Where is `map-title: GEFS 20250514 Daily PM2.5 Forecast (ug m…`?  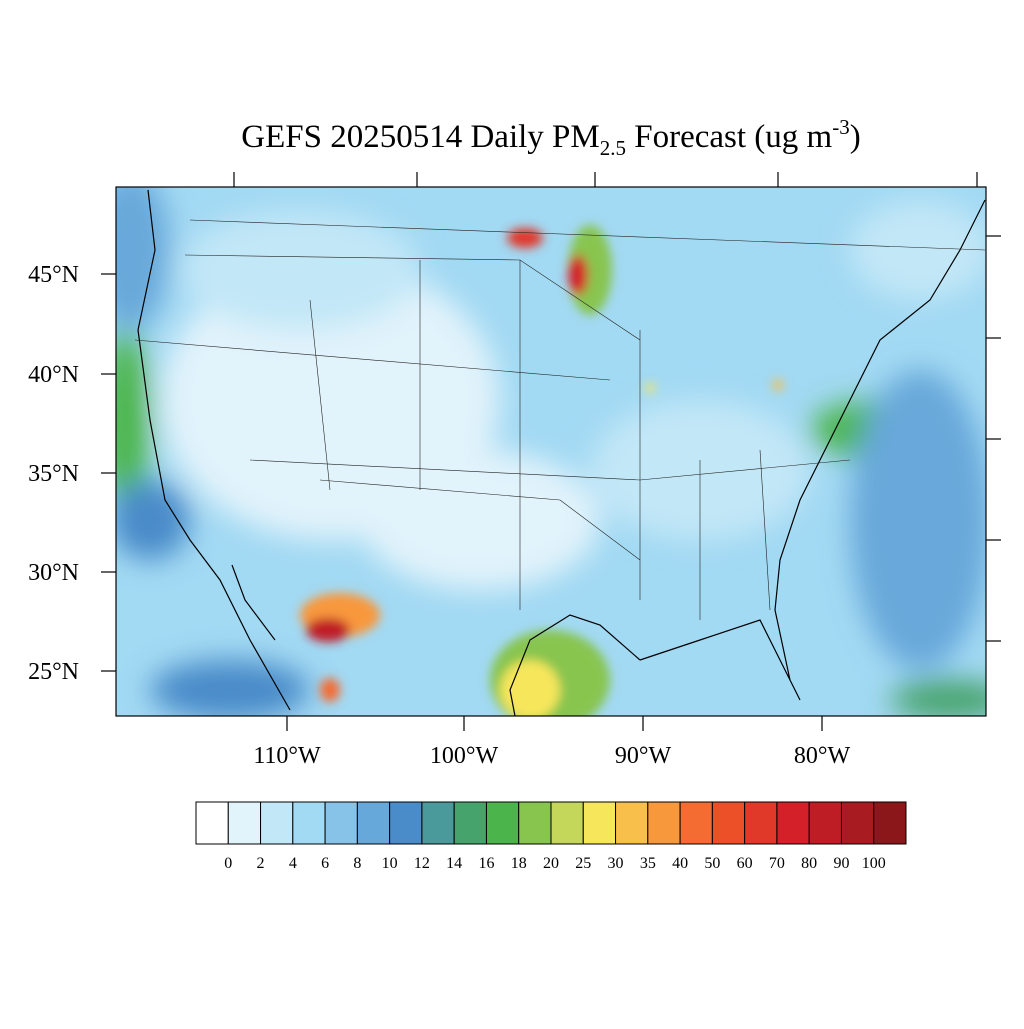
map-title: GEFS 20250514 Daily PM2.5 Forecast (ug m… is located at coordinates (550, 137).